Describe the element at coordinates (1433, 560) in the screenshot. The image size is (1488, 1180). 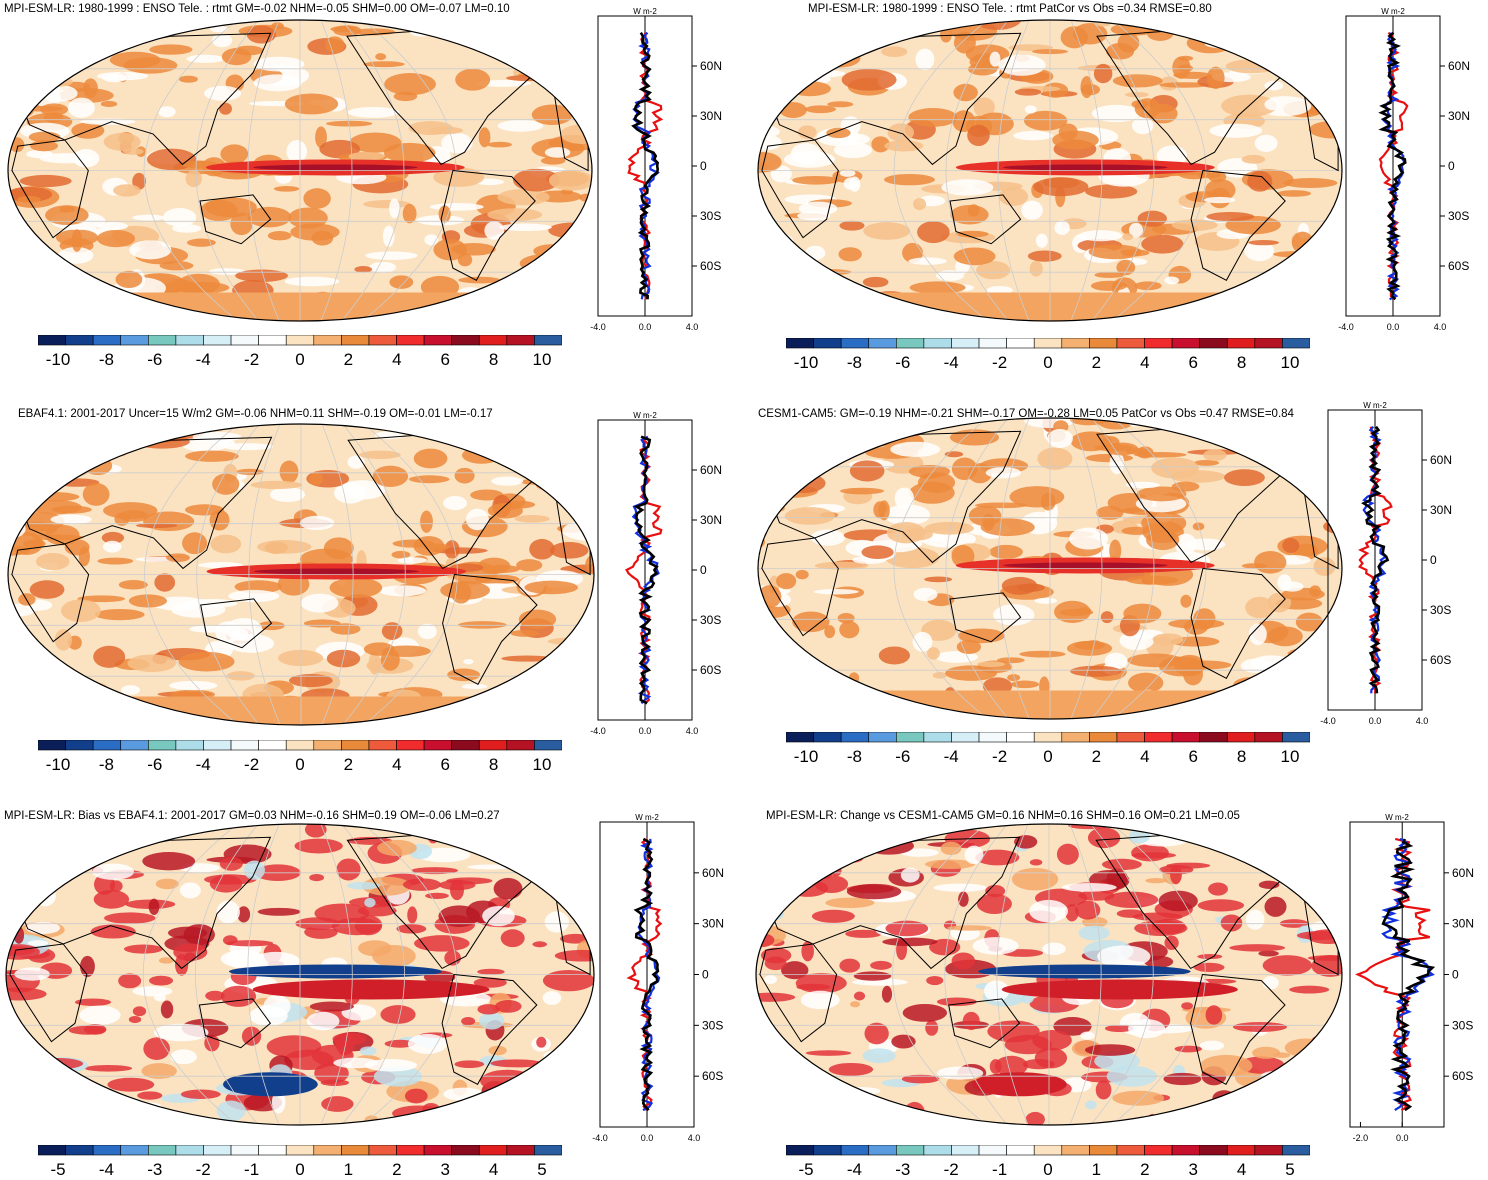
I see `profile-lat-label: 0` at that location.